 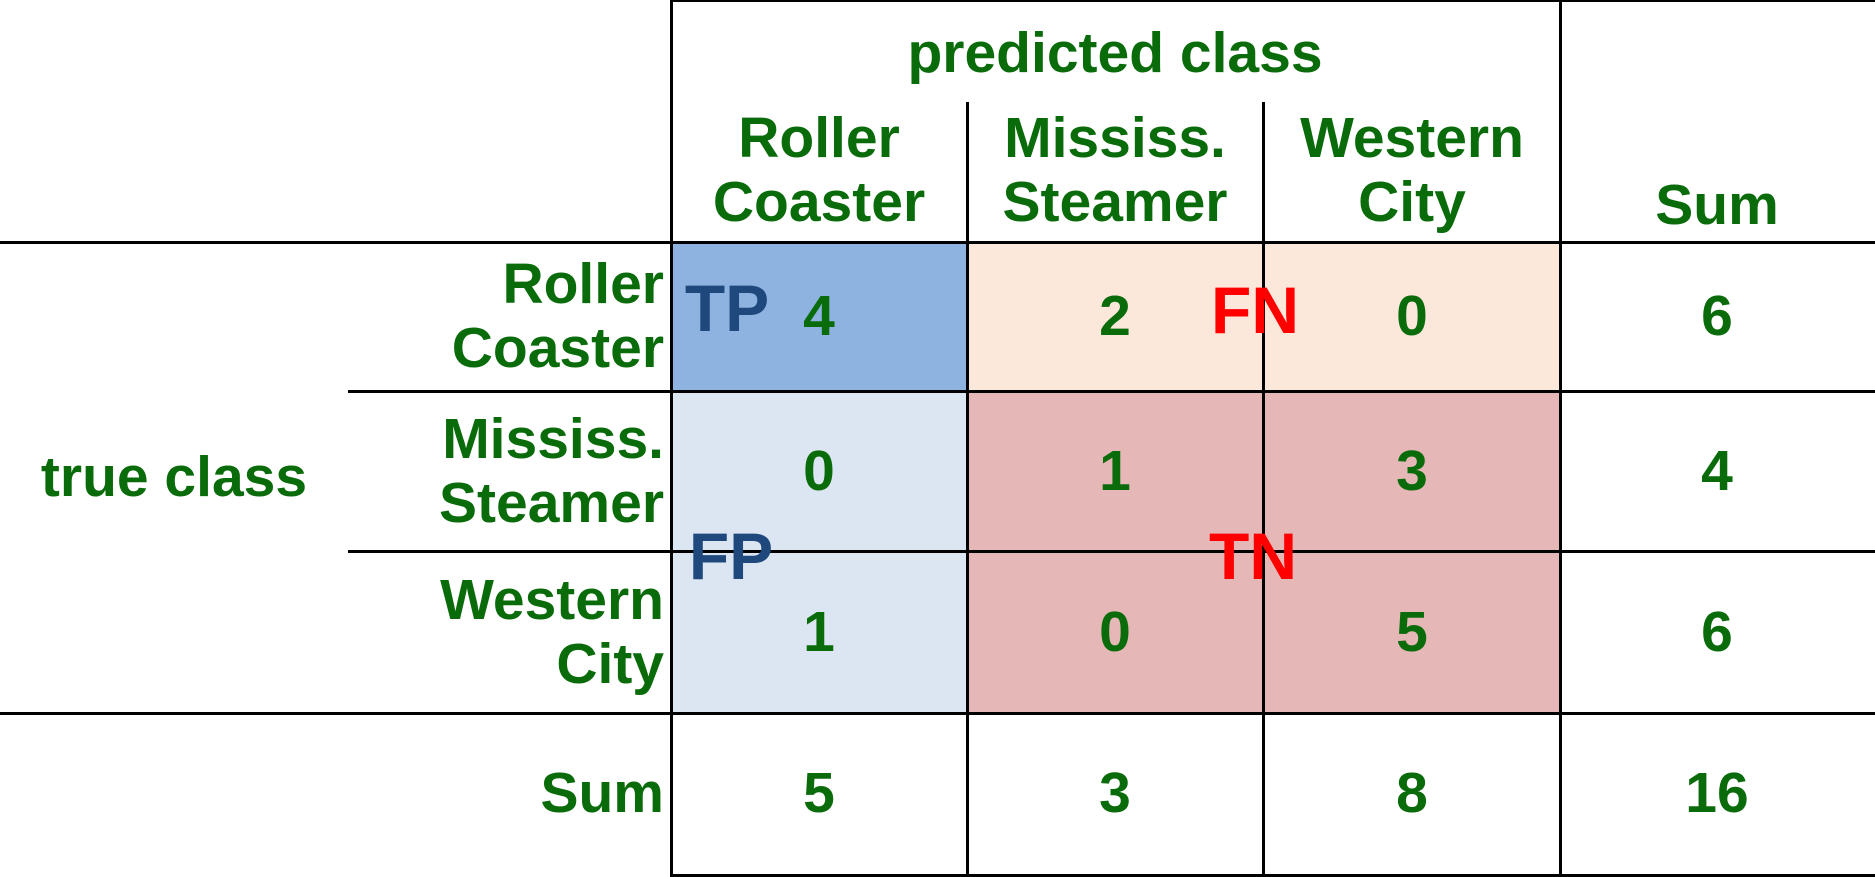 What do you see at coordinates (1272, 1) in the screenshot?
I see `grid-line-h-top` at bounding box center [1272, 1].